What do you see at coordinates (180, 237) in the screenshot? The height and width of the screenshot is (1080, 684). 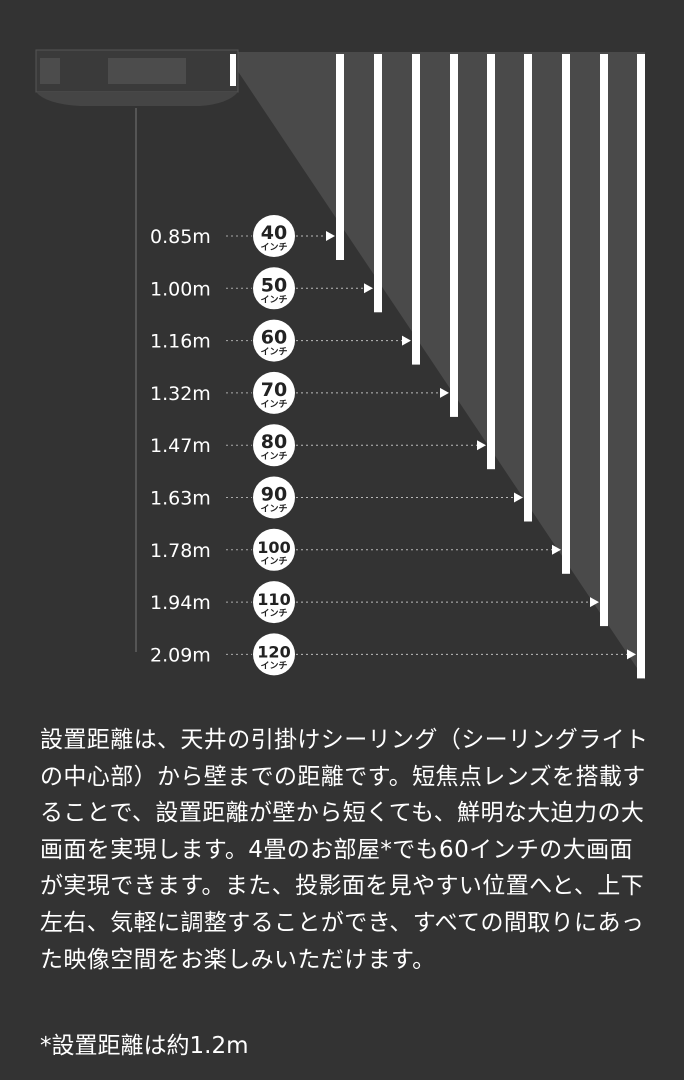 I see `distance-label: 0.85m` at bounding box center [180, 237].